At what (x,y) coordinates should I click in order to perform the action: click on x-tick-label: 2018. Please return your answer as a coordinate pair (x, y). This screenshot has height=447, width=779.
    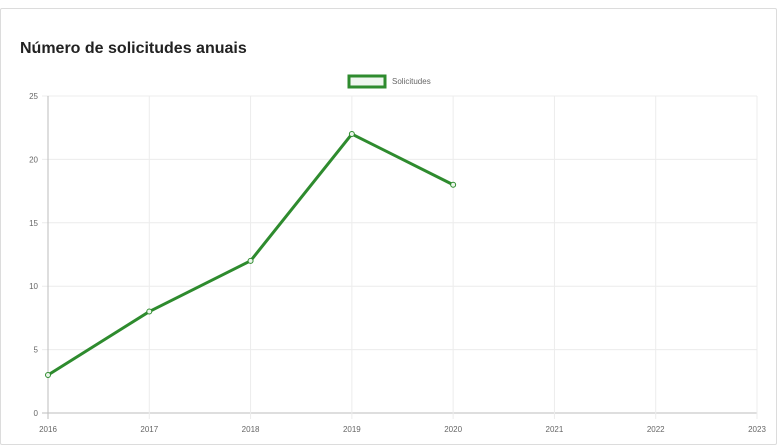
    Looking at the image, I should click on (251, 429).